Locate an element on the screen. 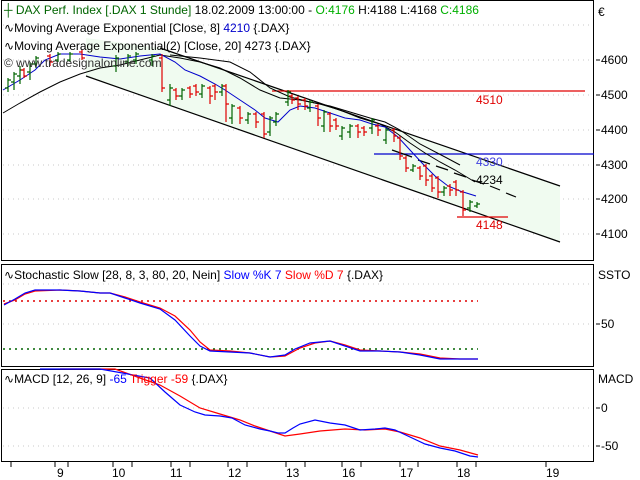 This screenshot has width=640, height=480. x-label-10: 10 is located at coordinates (119, 473).